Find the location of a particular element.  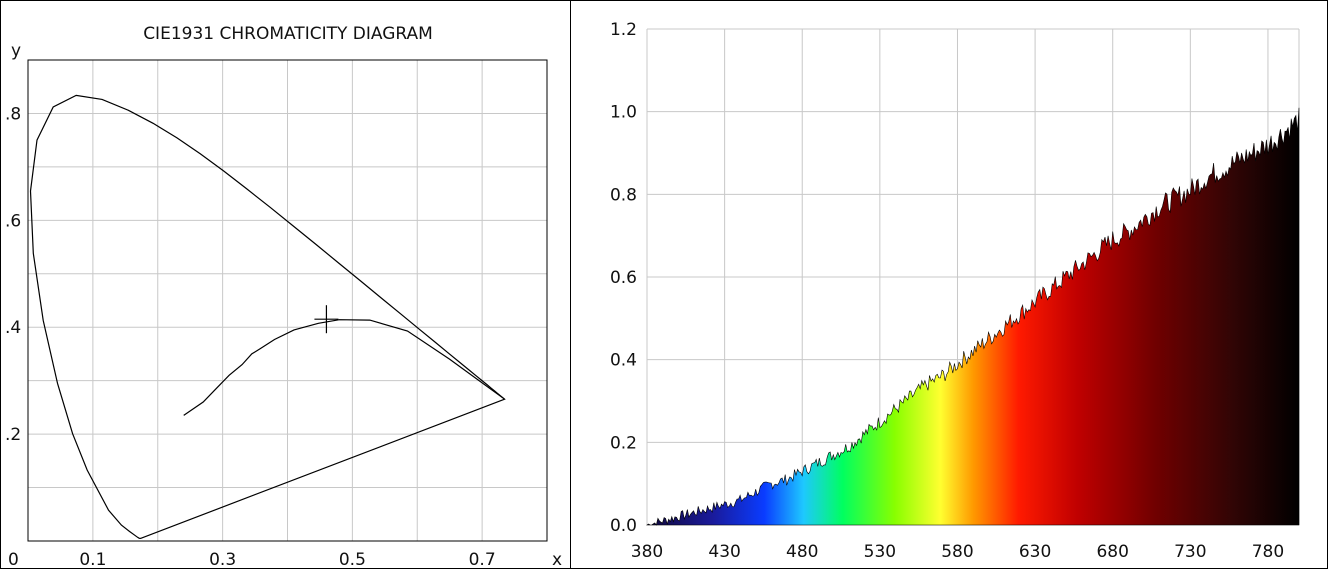

spd-x-tick-label: 480 is located at coordinates (802, 552).